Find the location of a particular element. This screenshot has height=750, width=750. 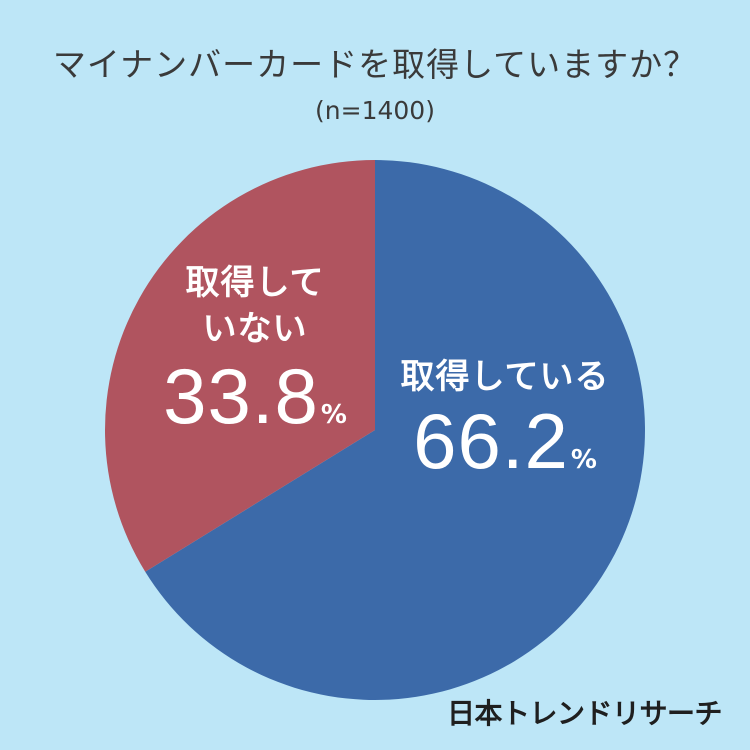

slice-value-not-obtained: 33.8 is located at coordinates (241, 396).